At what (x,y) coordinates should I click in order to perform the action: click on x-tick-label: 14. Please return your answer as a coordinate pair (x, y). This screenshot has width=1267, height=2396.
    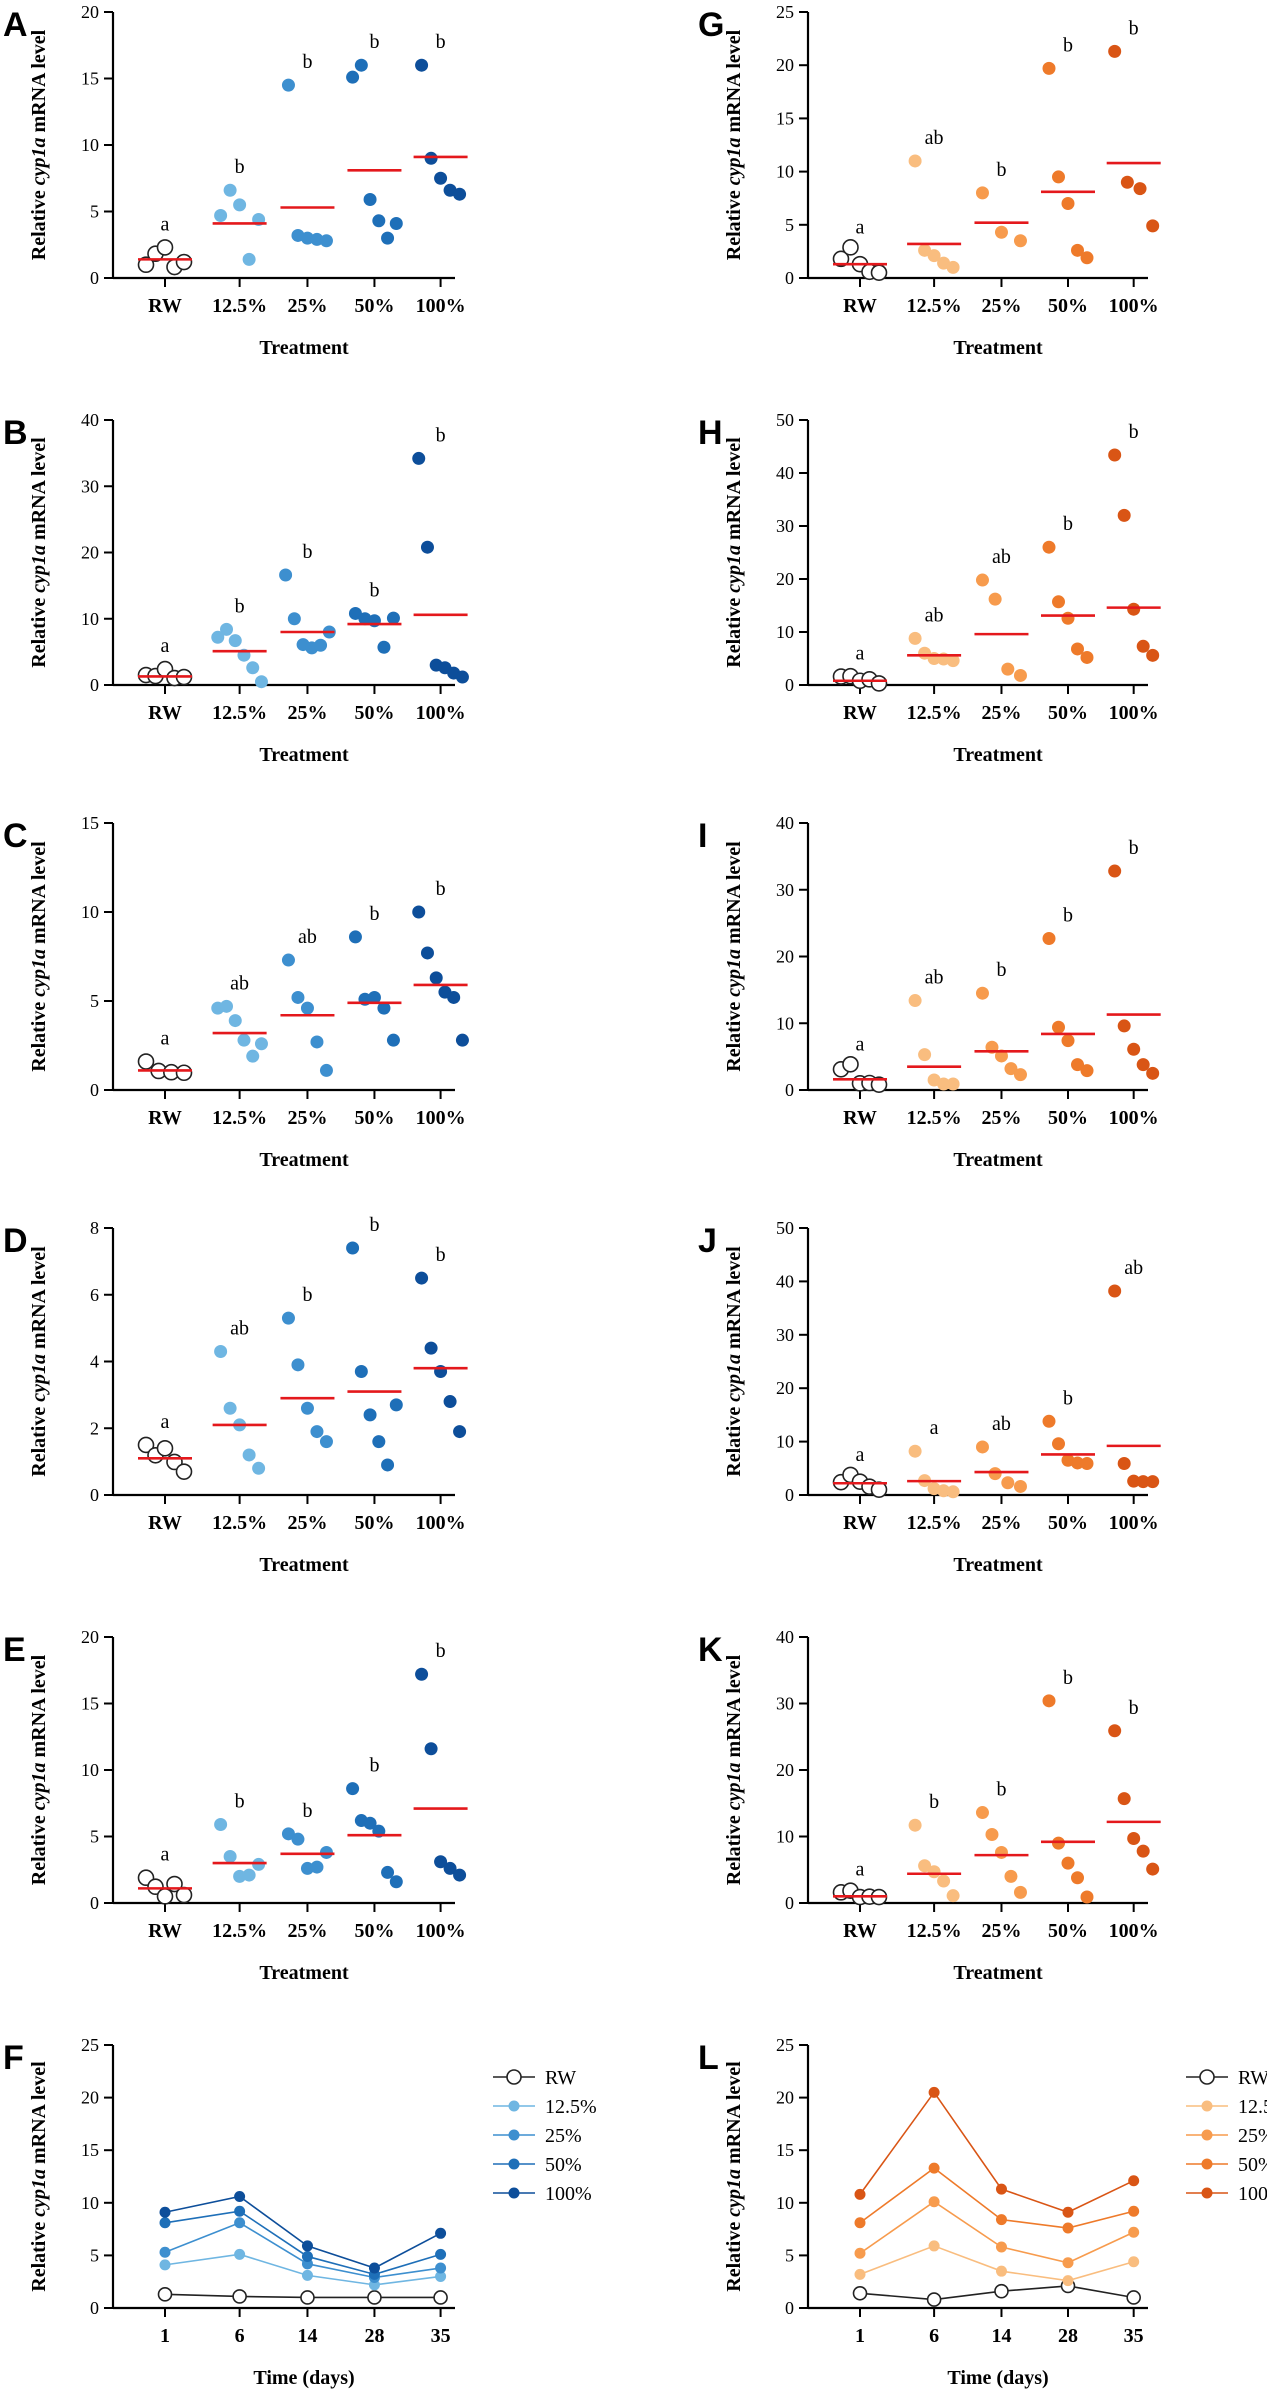
    Looking at the image, I should click on (307, 2336).